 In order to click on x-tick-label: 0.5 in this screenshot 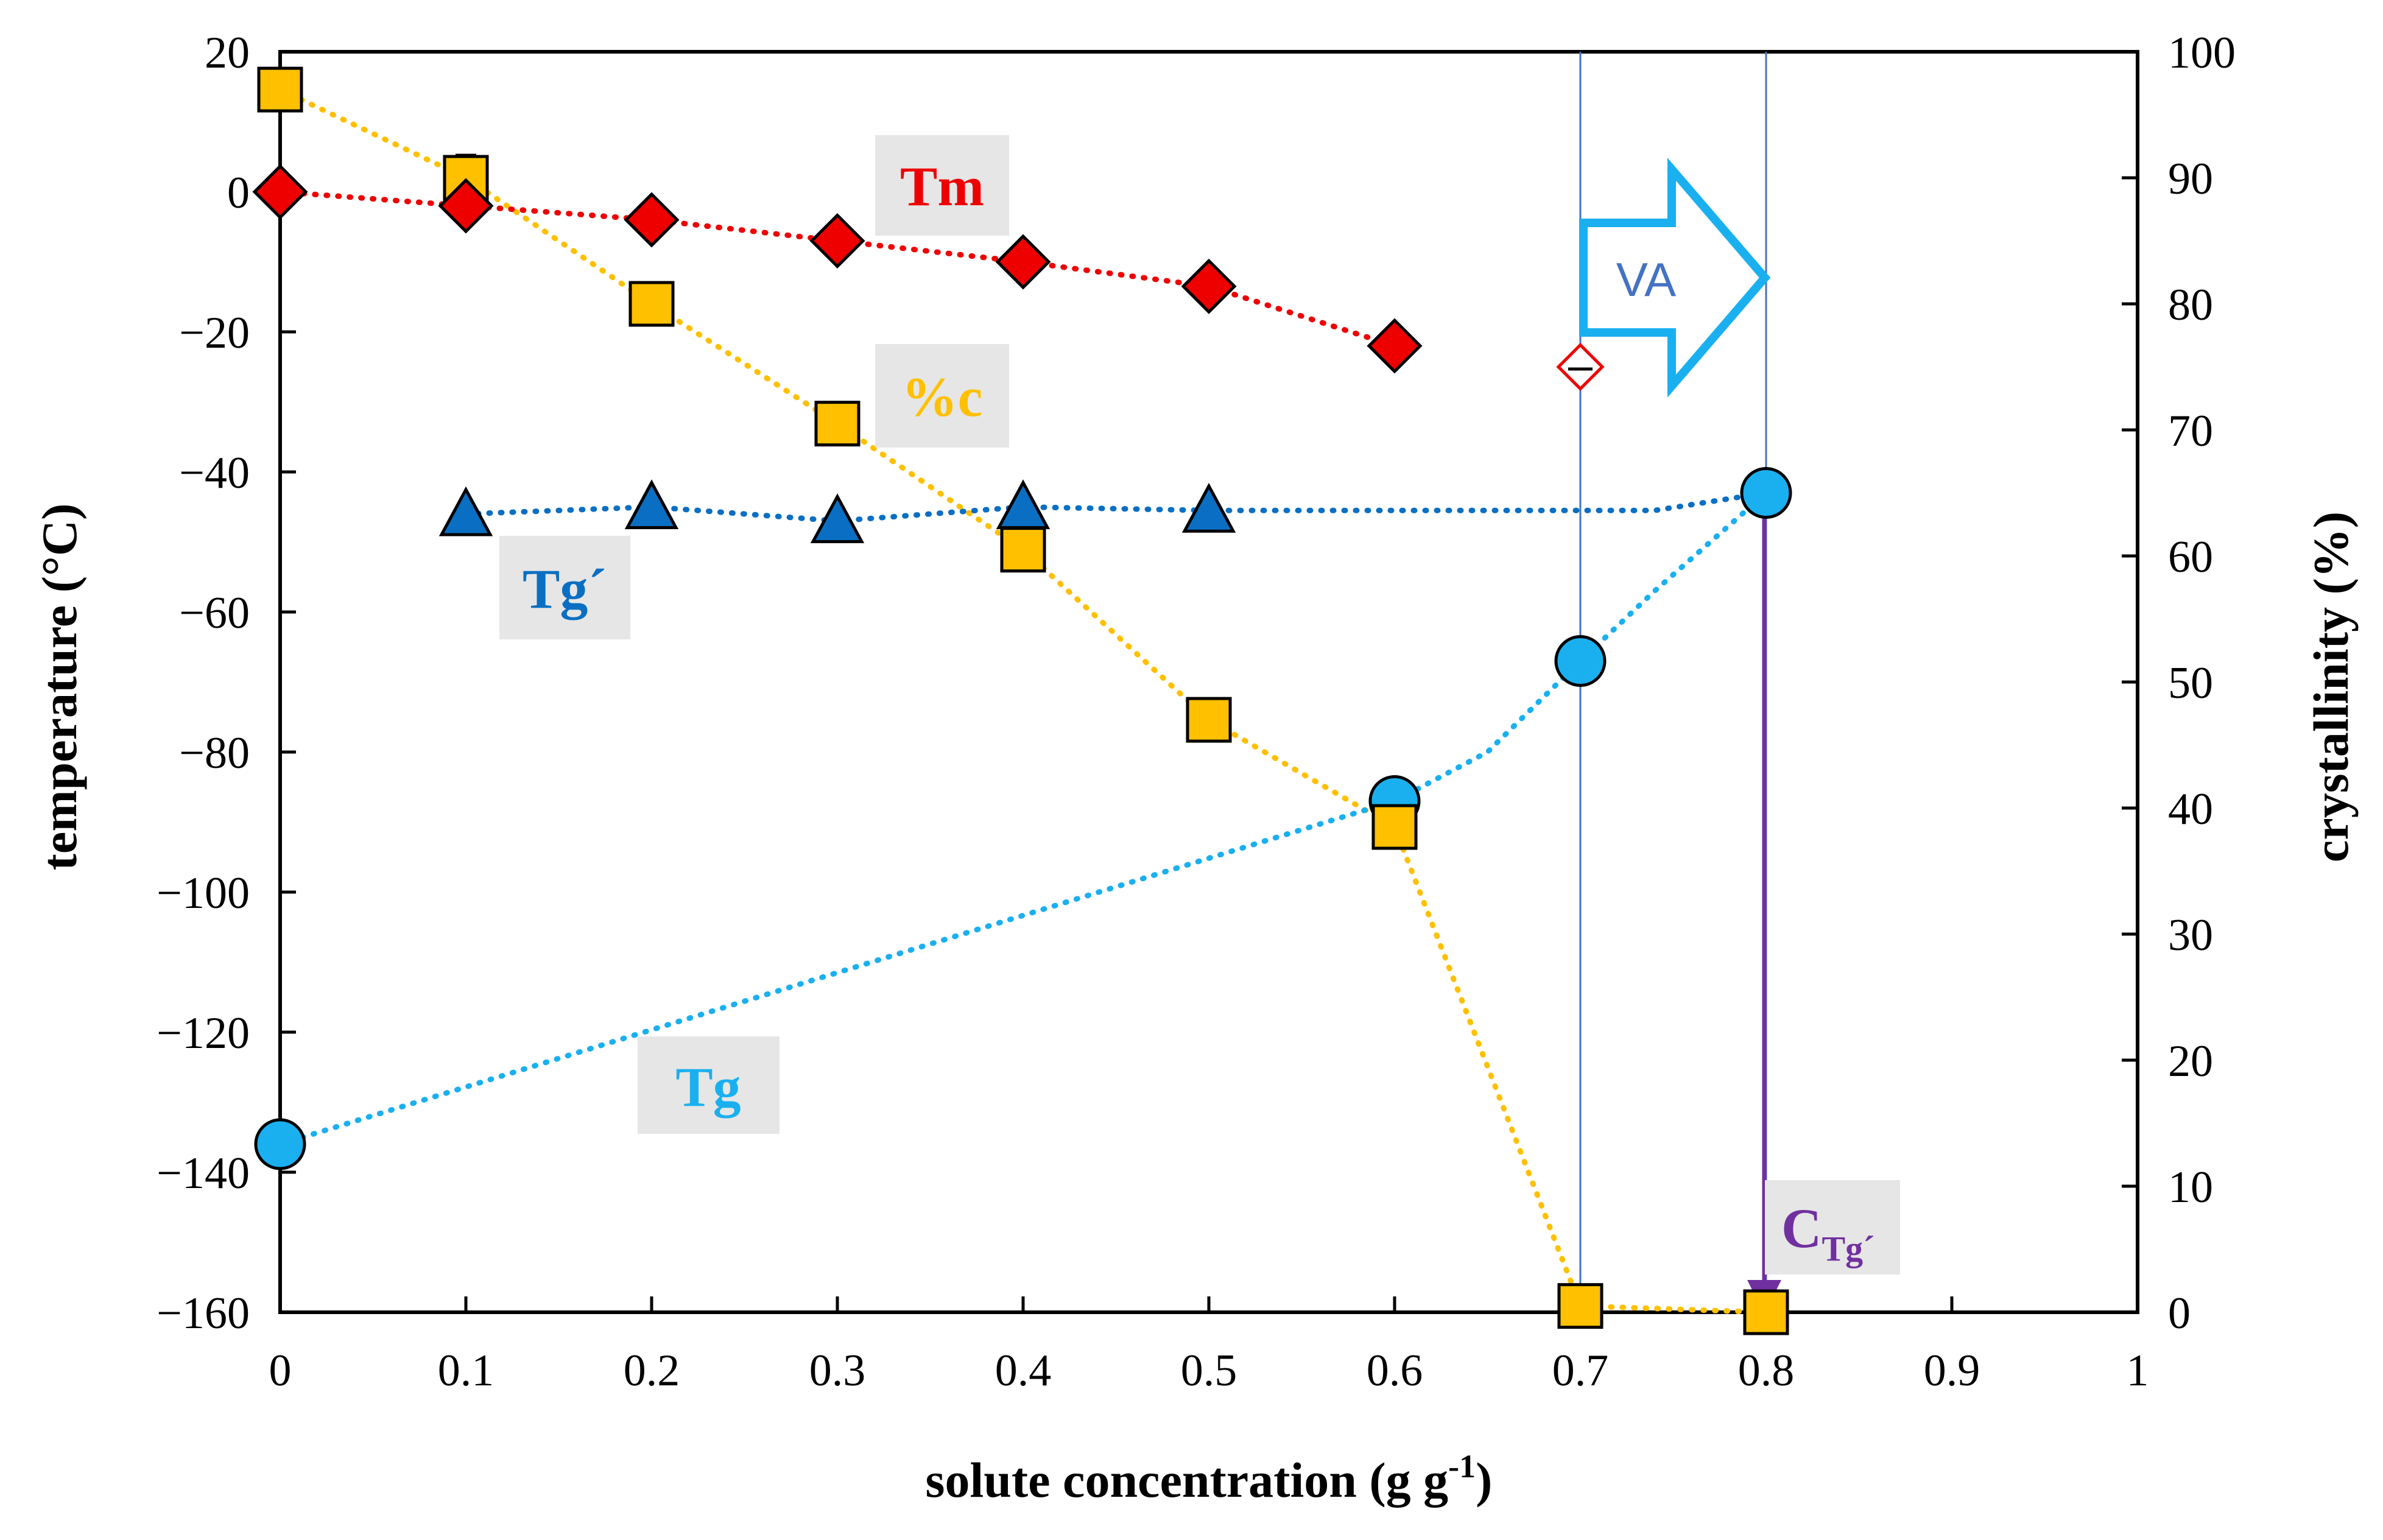, I will do `click(1209, 1371)`.